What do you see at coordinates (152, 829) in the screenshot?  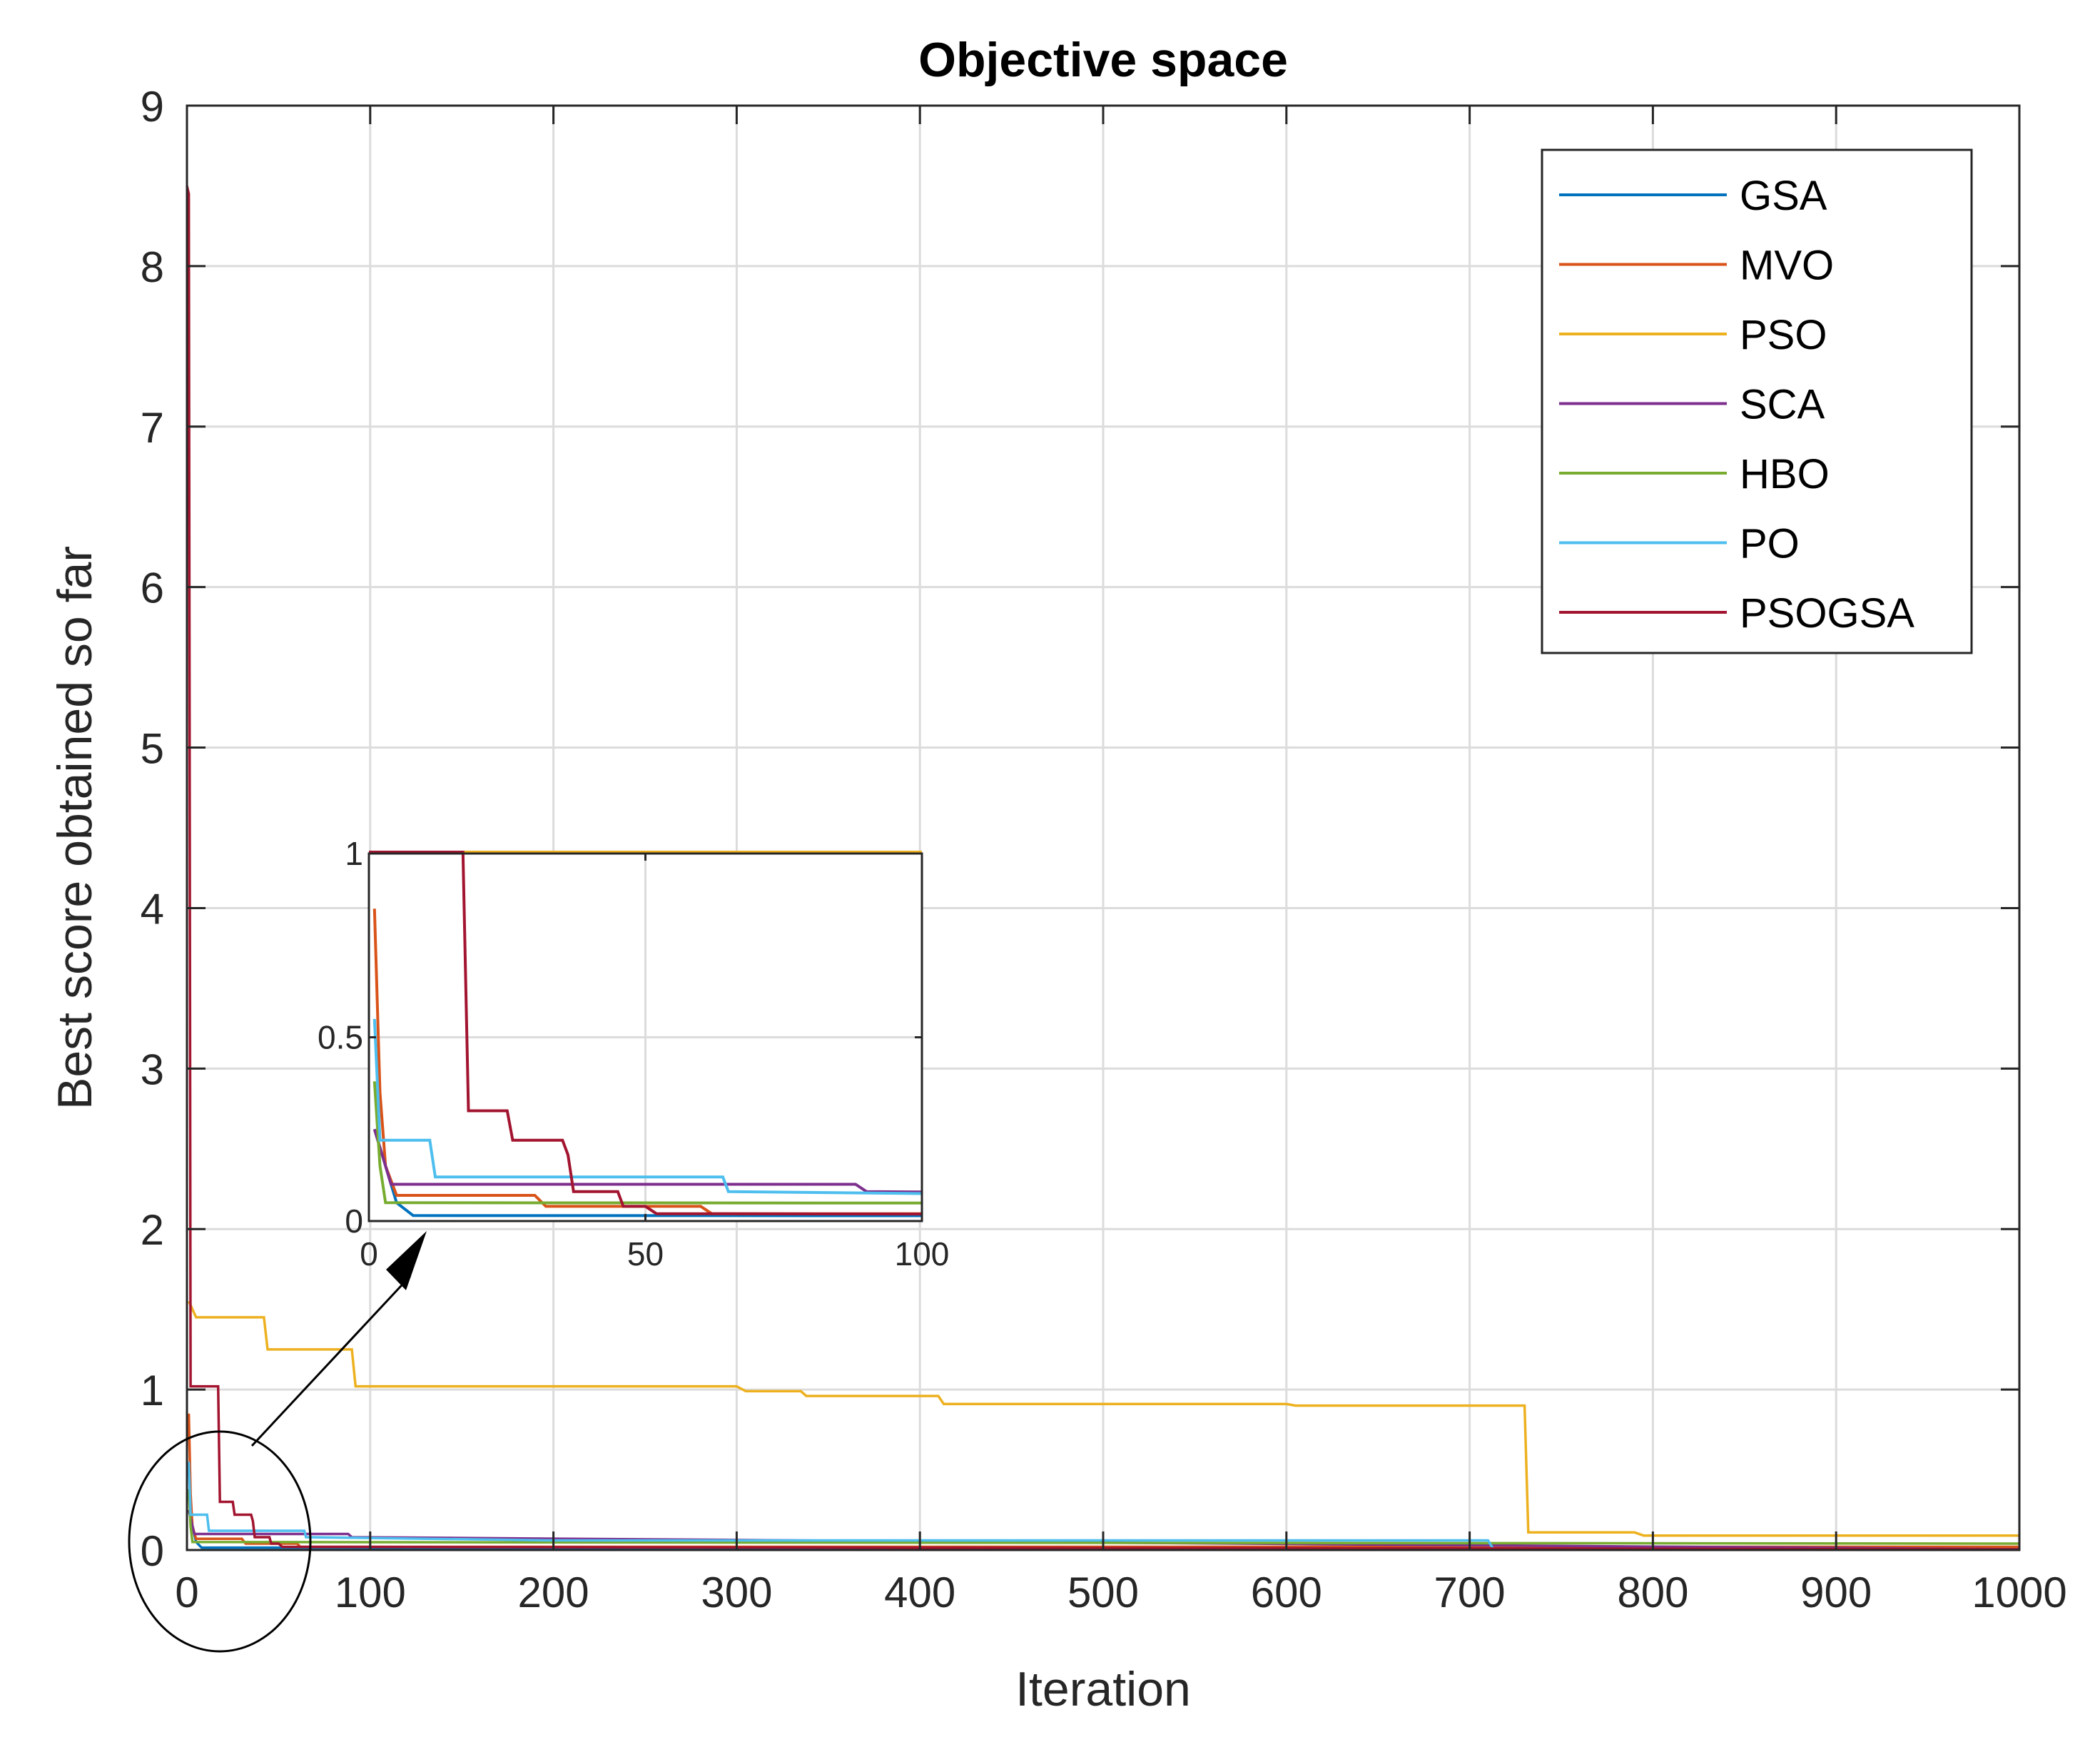 I see `y-tick-labels: 0 1 2 3 4 5 6 7 8 9` at bounding box center [152, 829].